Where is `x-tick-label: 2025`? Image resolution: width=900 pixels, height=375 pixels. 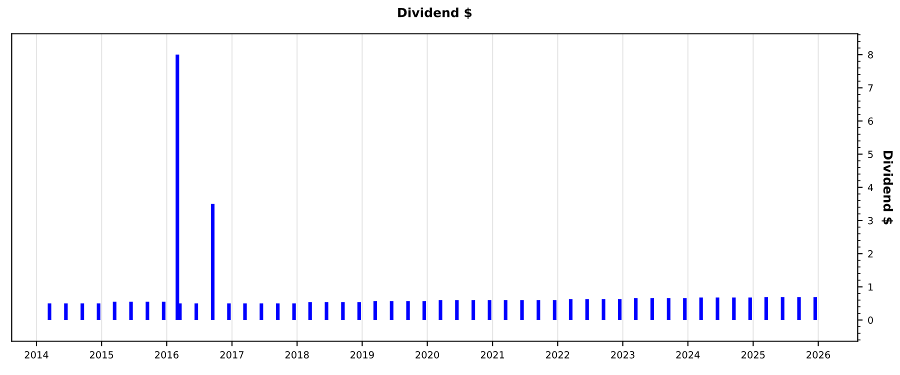
x-tick-label: 2025 is located at coordinates (753, 354).